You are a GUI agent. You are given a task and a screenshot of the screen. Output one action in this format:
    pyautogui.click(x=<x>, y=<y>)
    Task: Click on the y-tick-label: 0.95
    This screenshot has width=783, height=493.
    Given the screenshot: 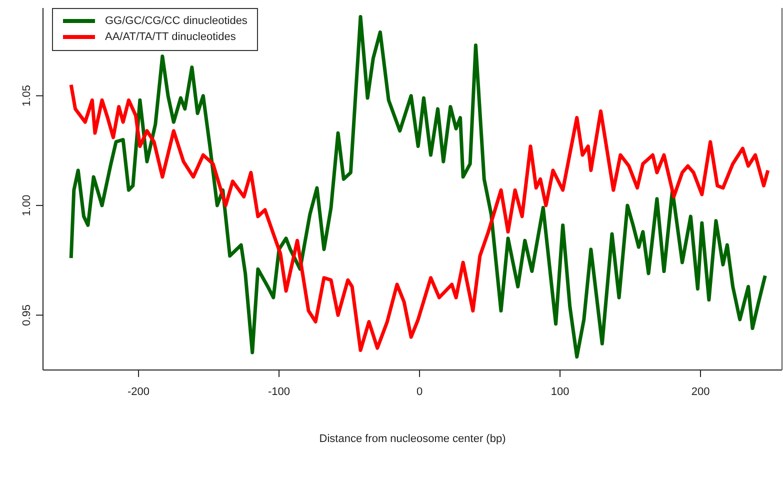 What is the action you would take?
    pyautogui.click(x=27, y=315)
    